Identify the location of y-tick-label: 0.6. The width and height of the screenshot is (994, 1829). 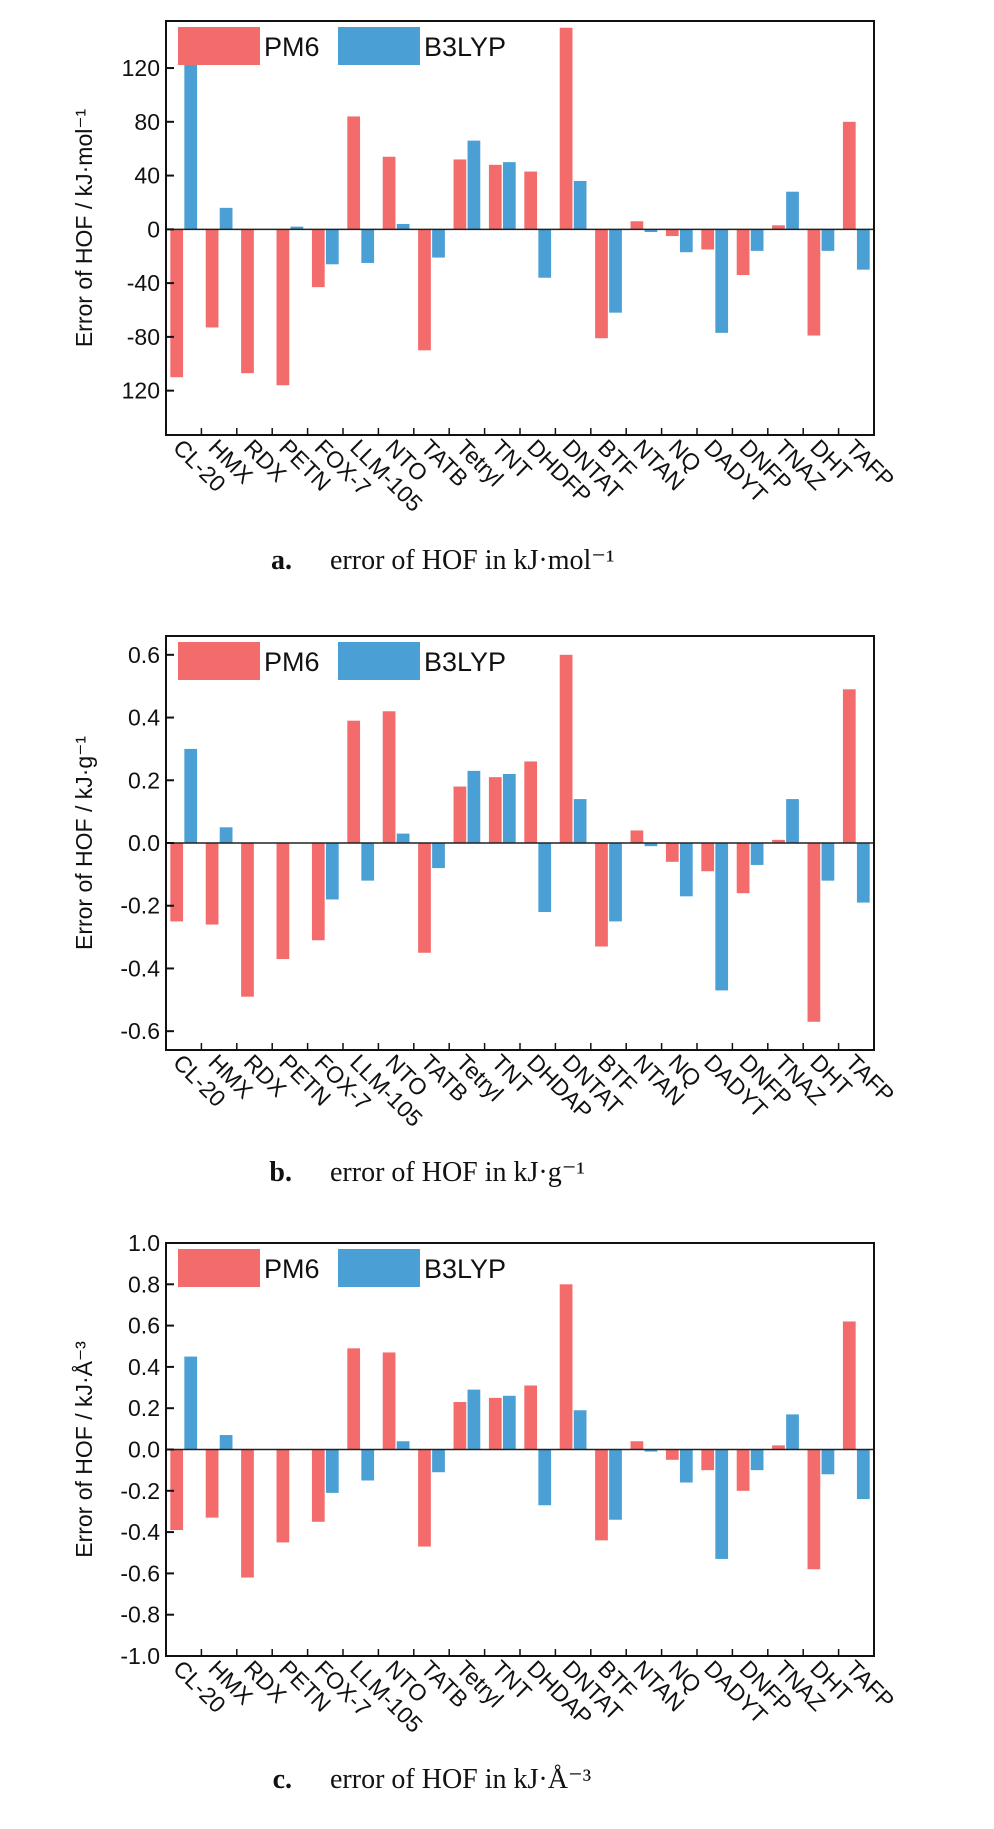
(144, 655).